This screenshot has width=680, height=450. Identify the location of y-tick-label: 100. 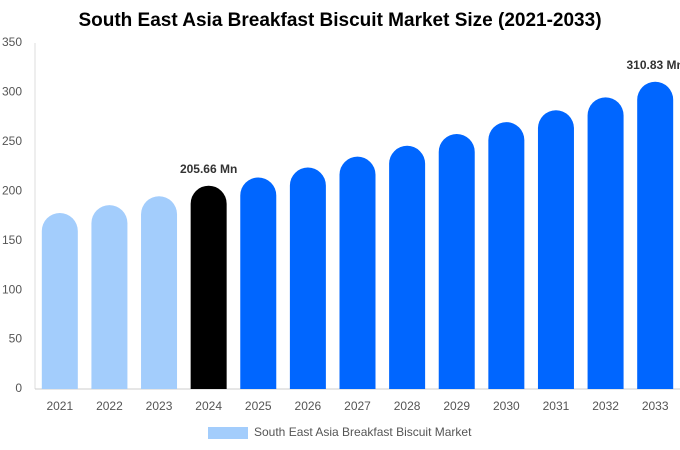
(12, 289).